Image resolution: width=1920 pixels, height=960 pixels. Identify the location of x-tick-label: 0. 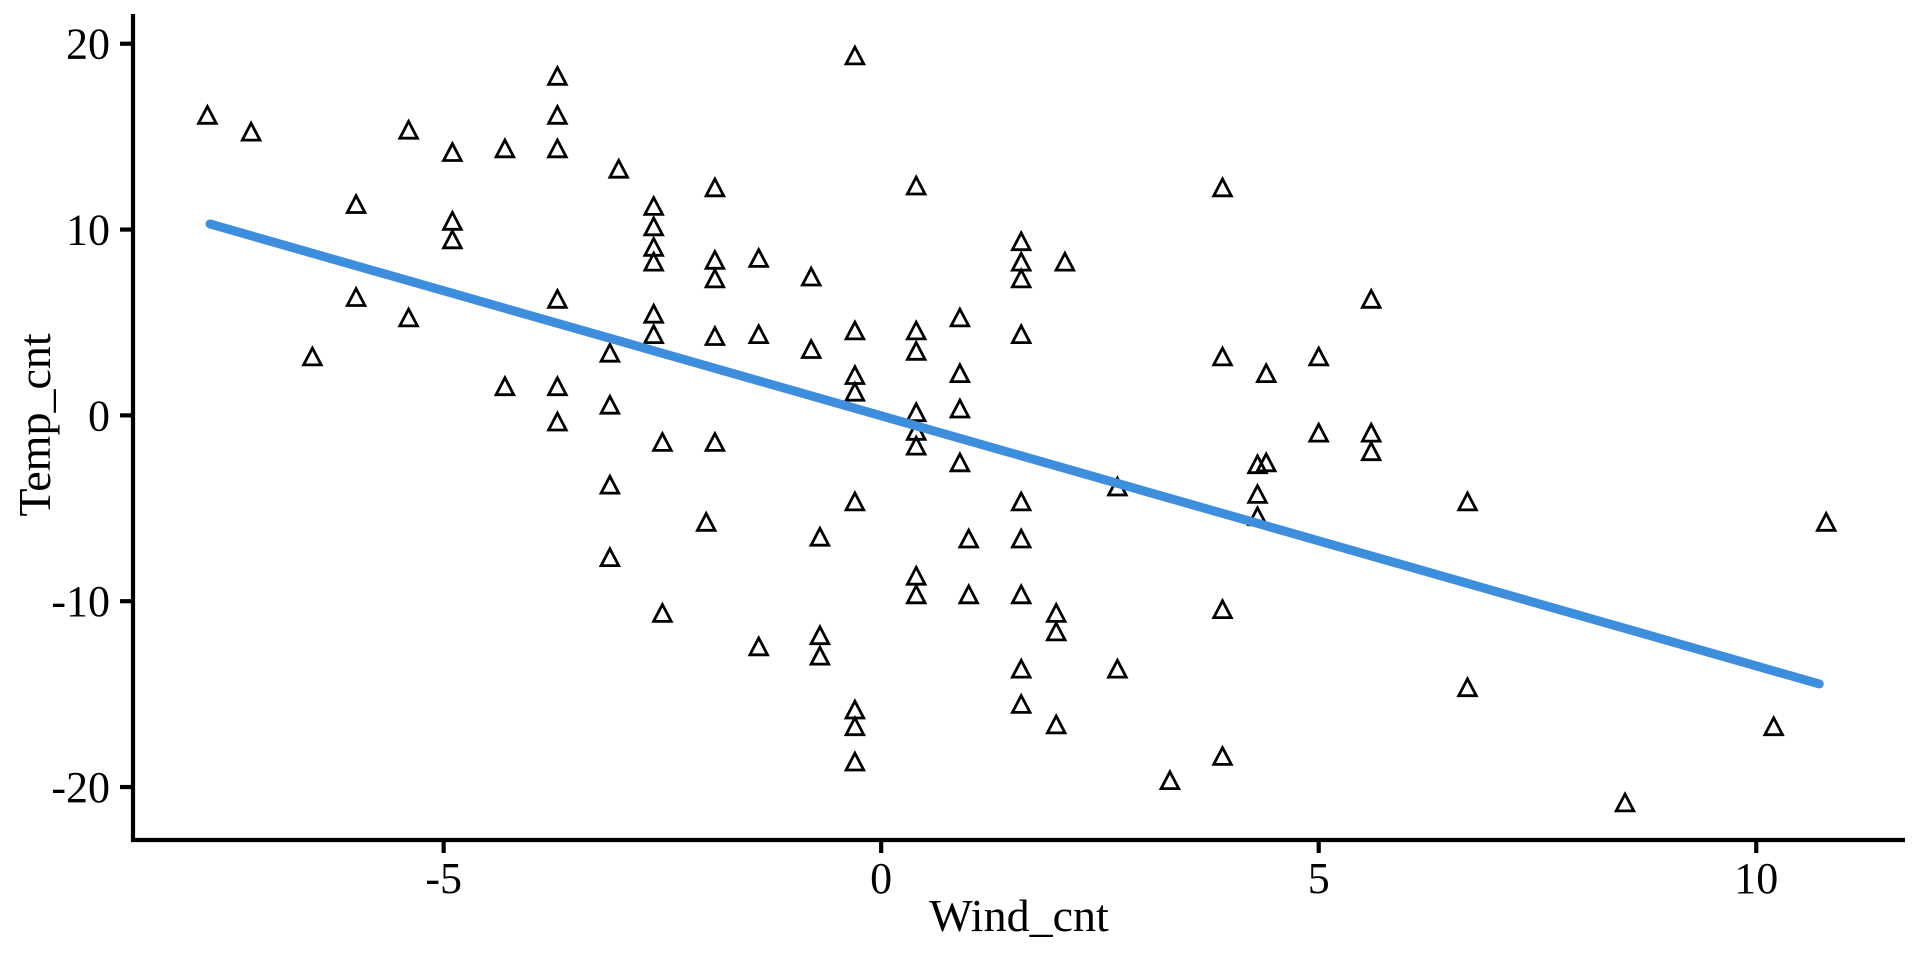
(881, 878).